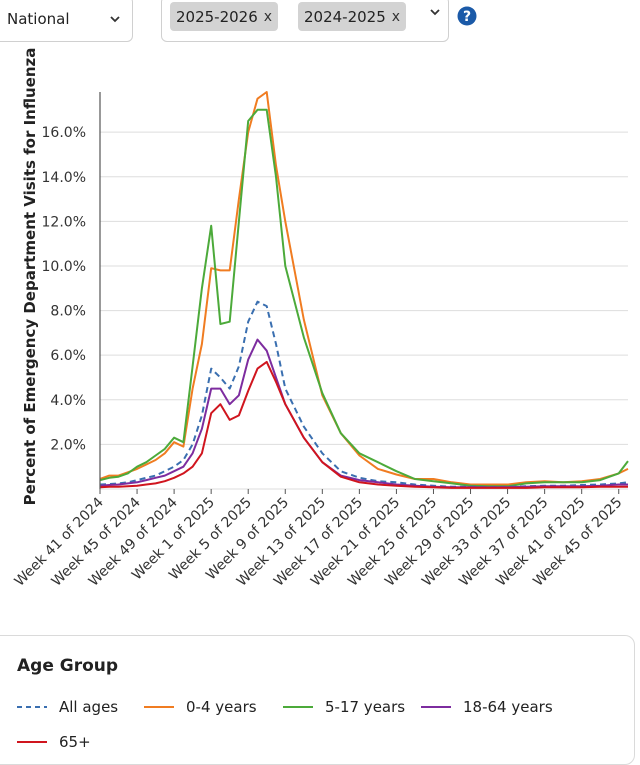 The width and height of the screenshot is (640, 765). What do you see at coordinates (363, 424) in the screenshot?
I see `series-line-65-` at bounding box center [363, 424].